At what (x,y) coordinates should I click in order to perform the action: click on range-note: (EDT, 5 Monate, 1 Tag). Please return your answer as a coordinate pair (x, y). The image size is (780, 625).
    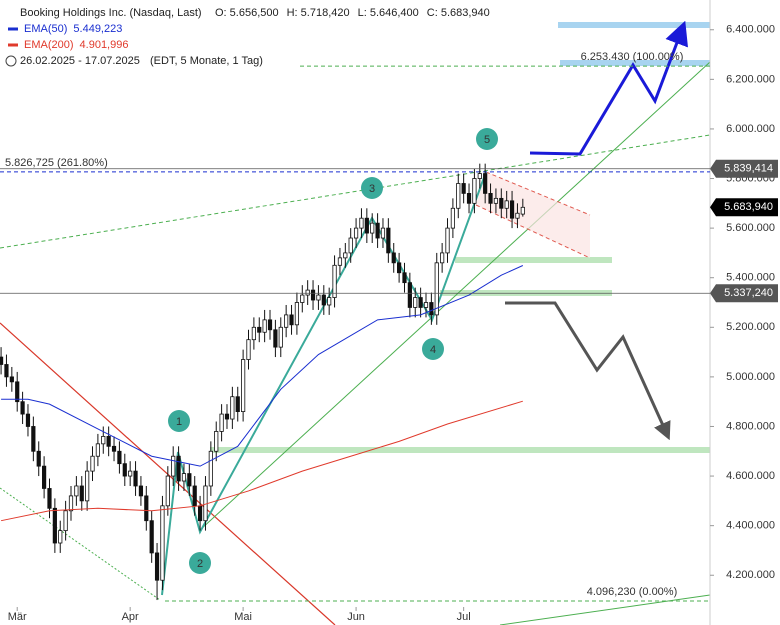
    Looking at the image, I should click on (206, 61).